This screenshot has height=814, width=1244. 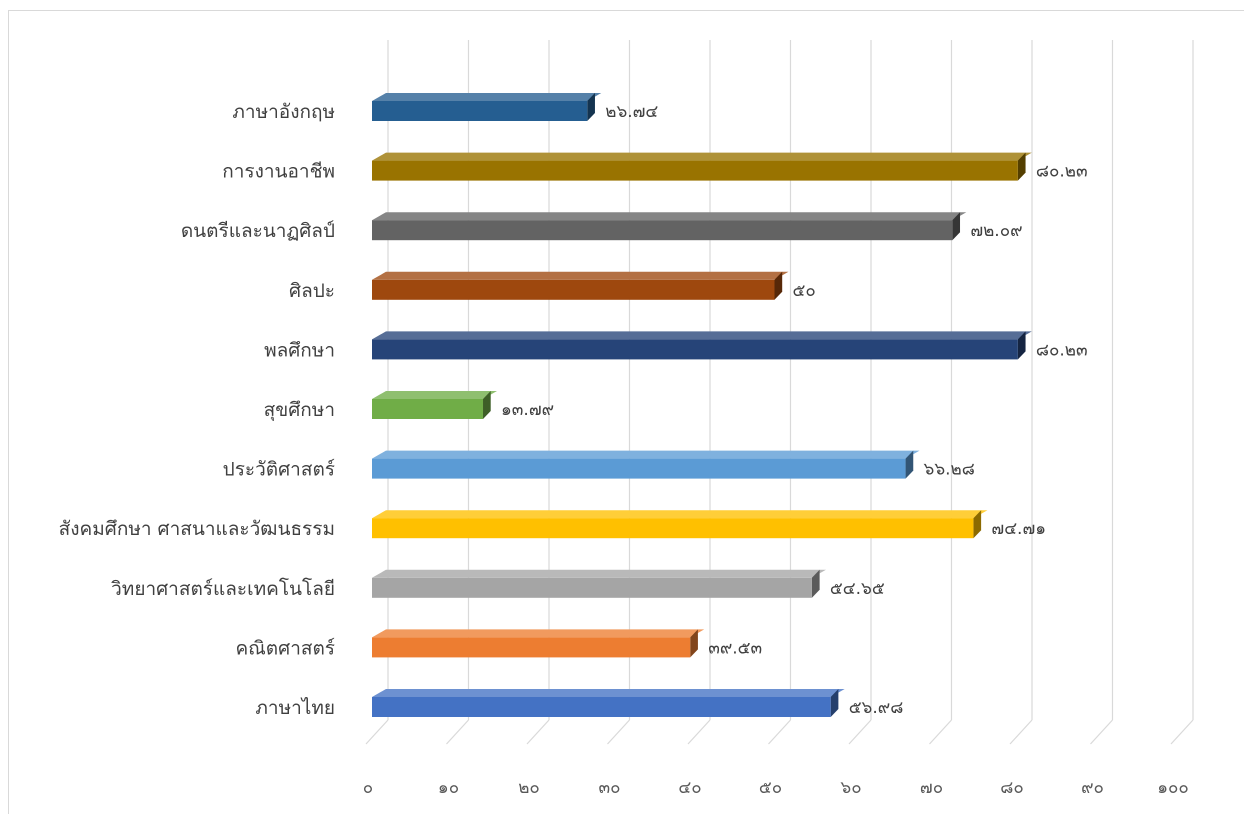 I want to click on category-label: สังคมศึกษา ศาสนาและวัฒนธรรม, so click(x=197, y=529).